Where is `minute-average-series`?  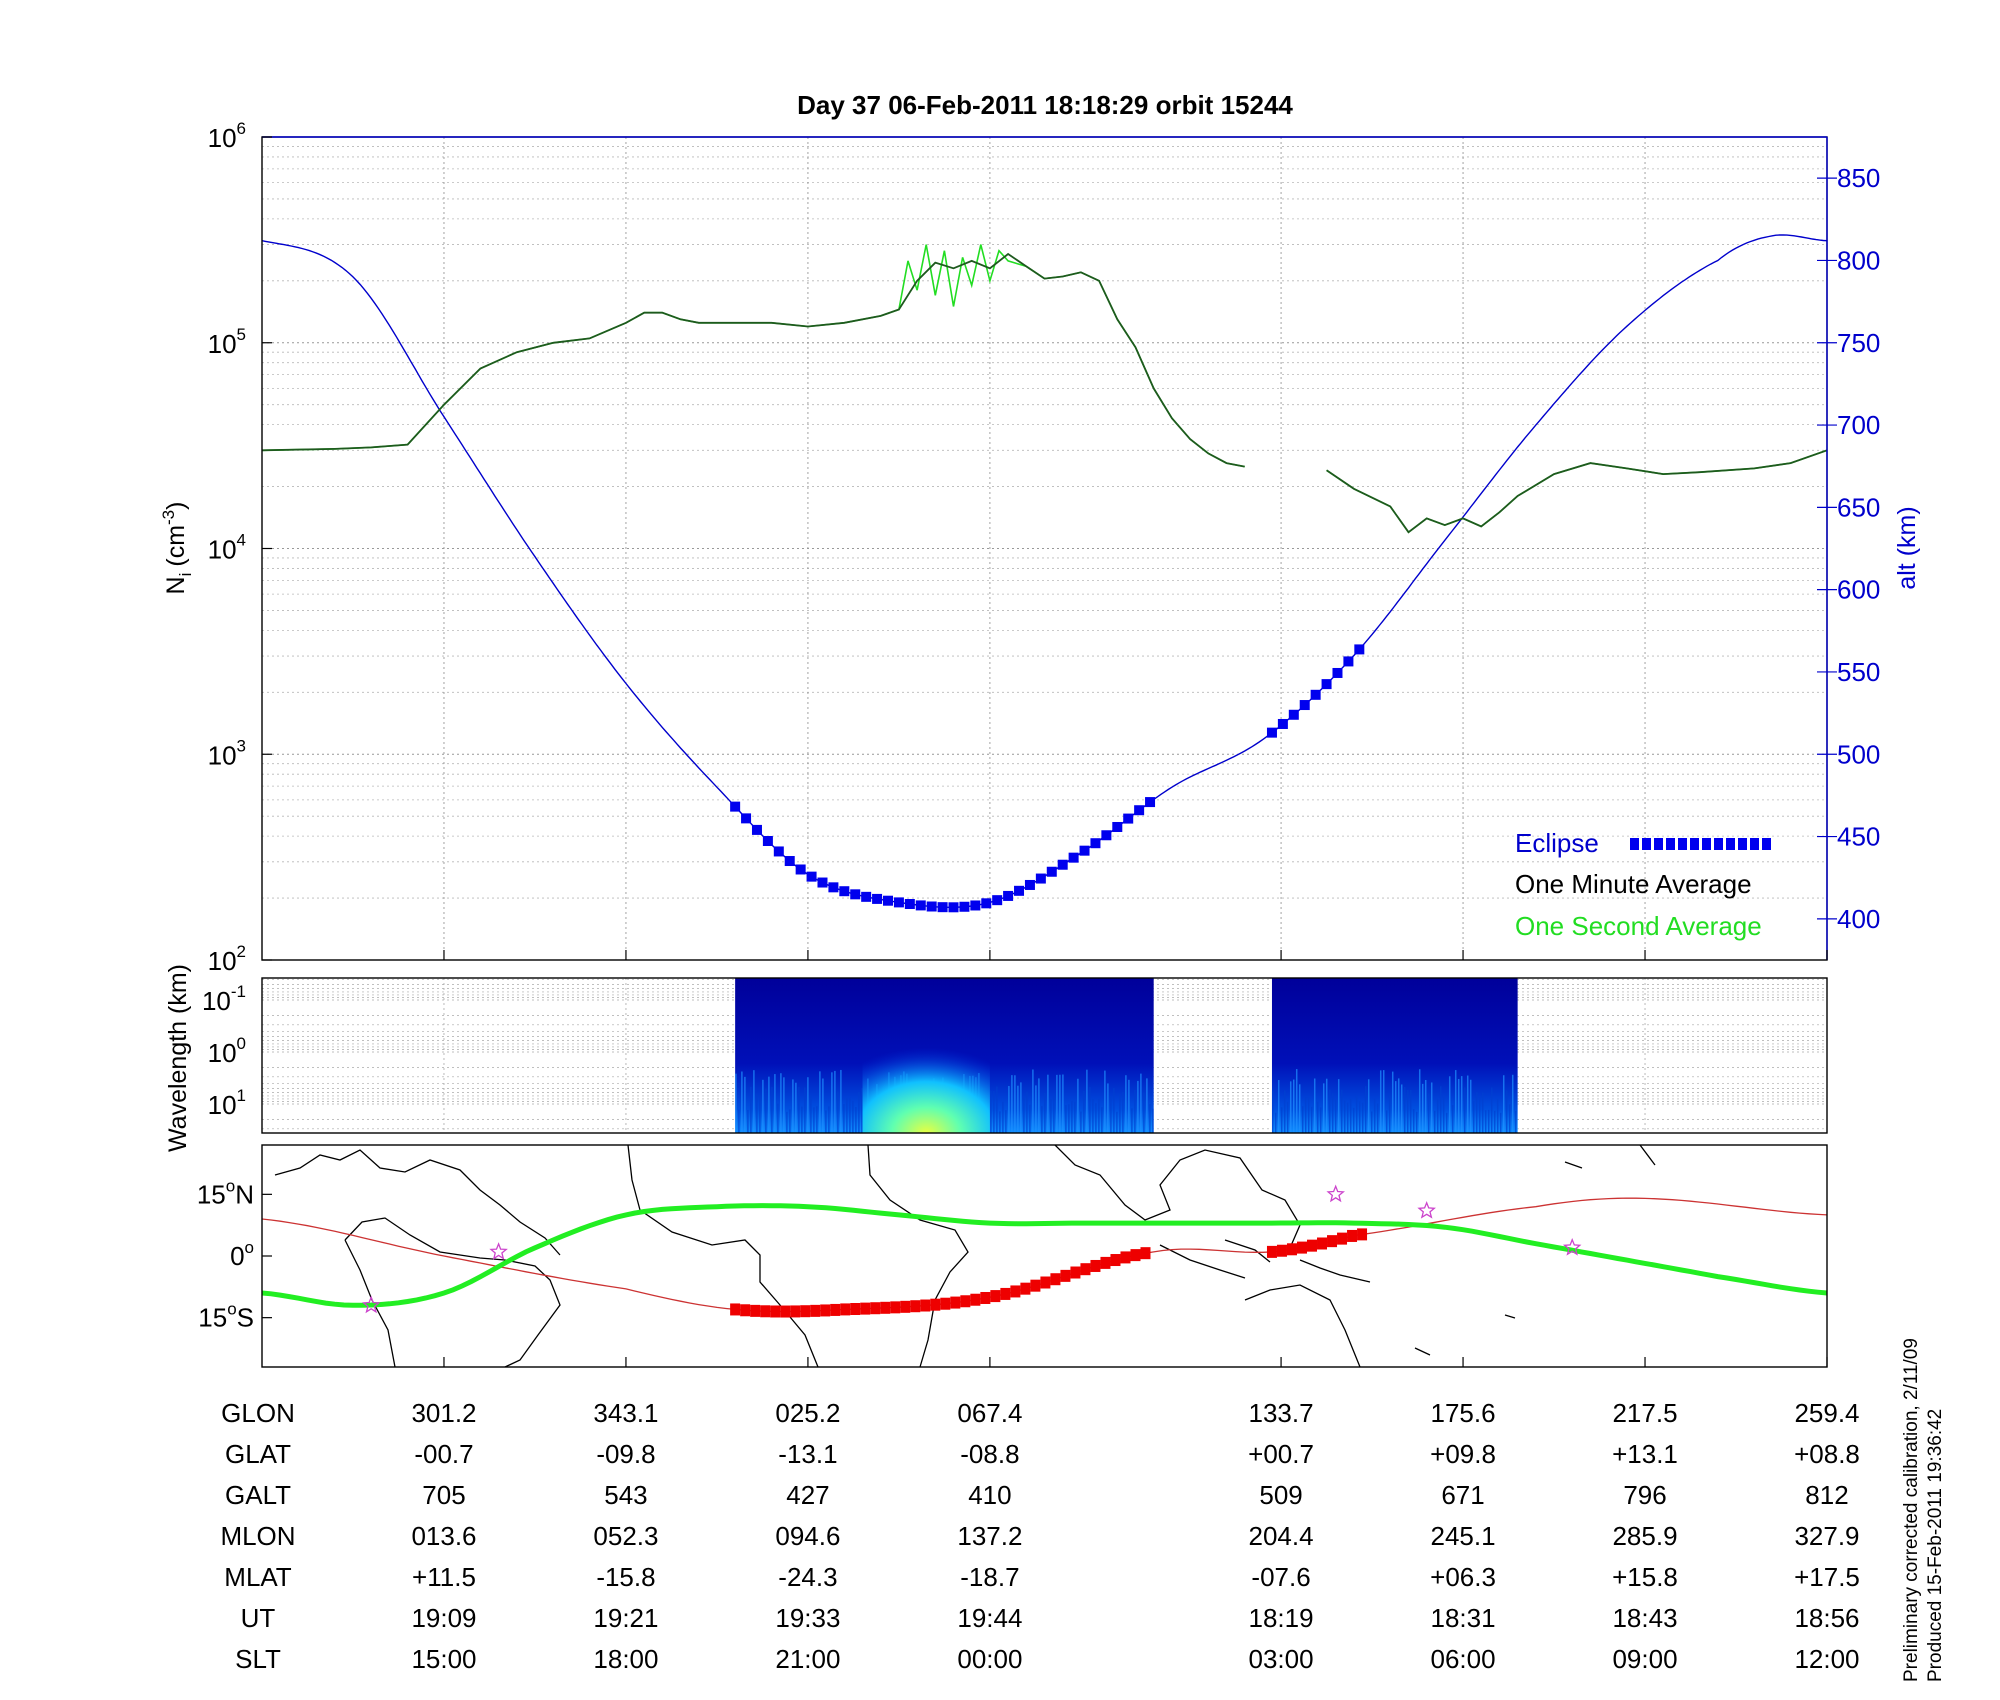 minute-average-series is located at coordinates (1044, 393).